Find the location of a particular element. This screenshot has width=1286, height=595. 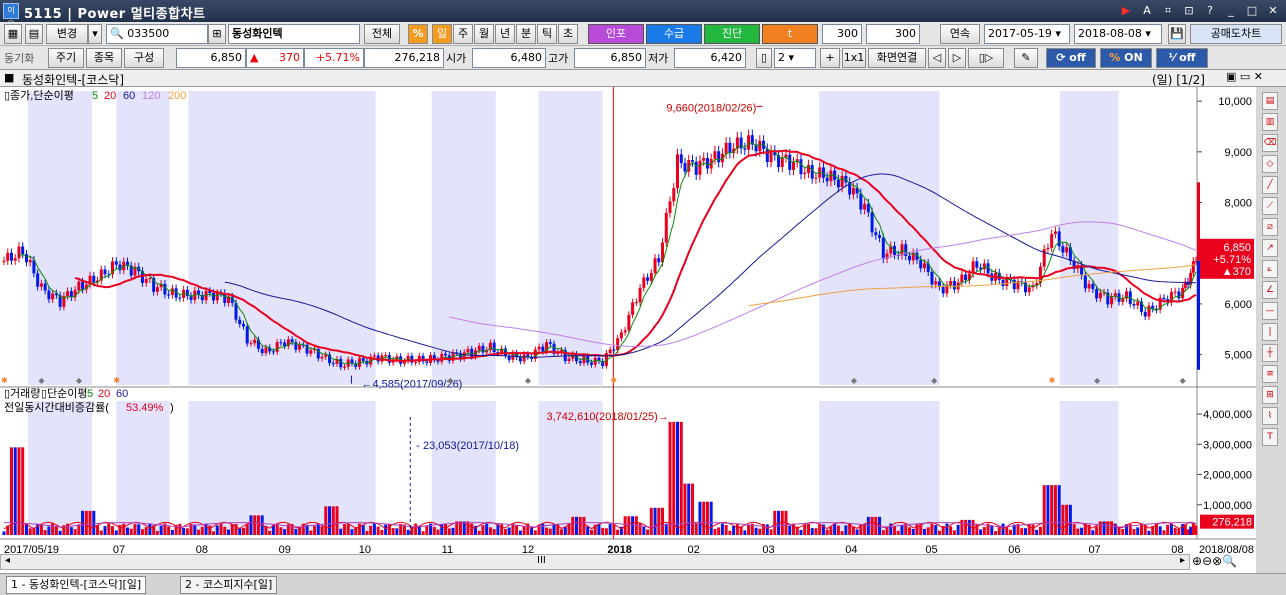

tool-text-icon: T is located at coordinates (1270, 437).